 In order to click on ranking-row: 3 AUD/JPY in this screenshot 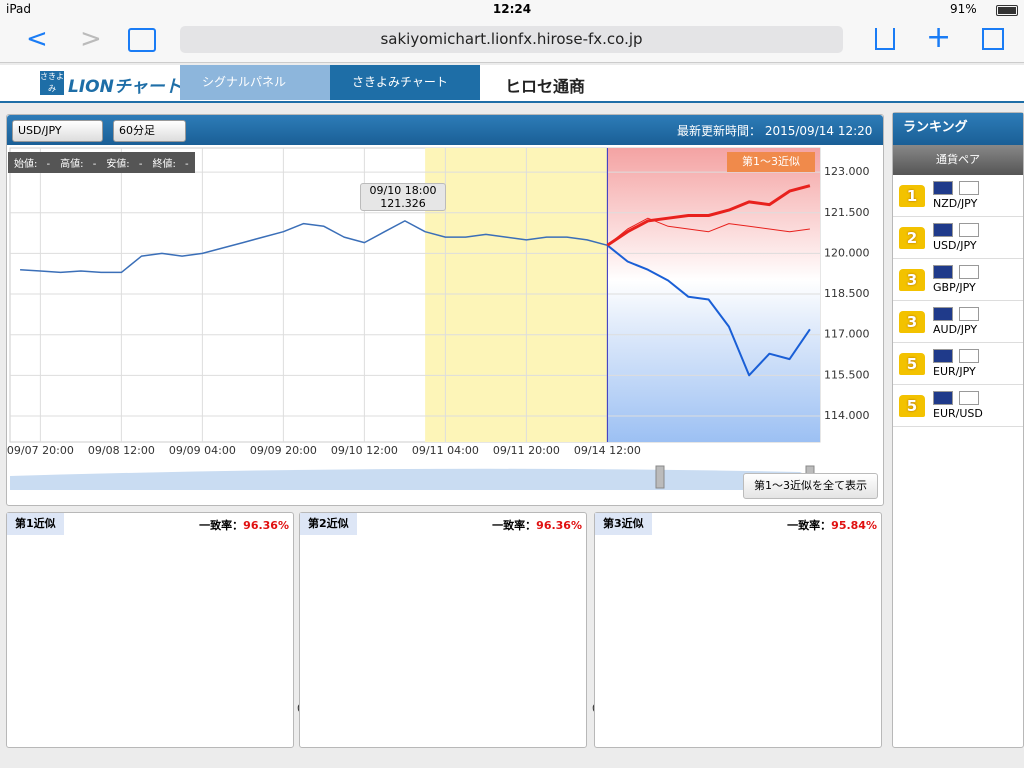, I will do `click(958, 322)`.